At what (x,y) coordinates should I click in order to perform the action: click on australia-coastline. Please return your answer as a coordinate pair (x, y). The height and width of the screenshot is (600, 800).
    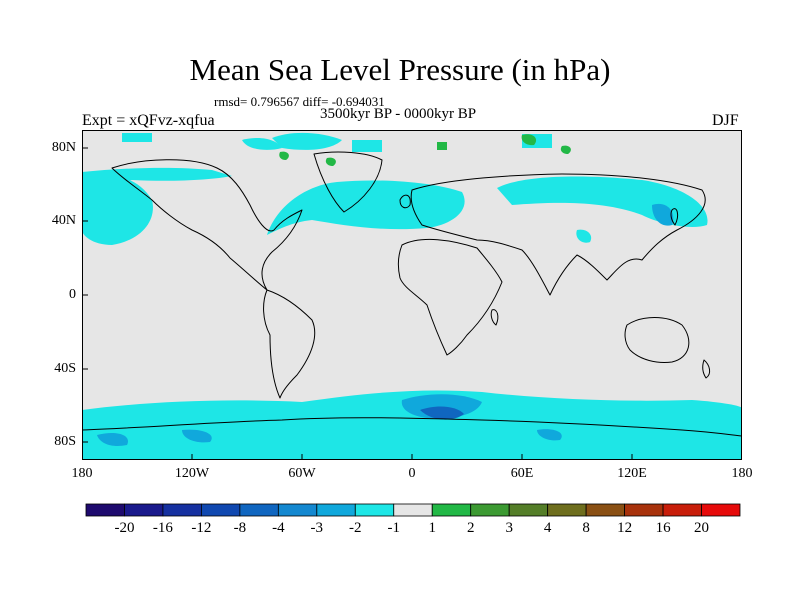
    Looking at the image, I should click on (657, 340).